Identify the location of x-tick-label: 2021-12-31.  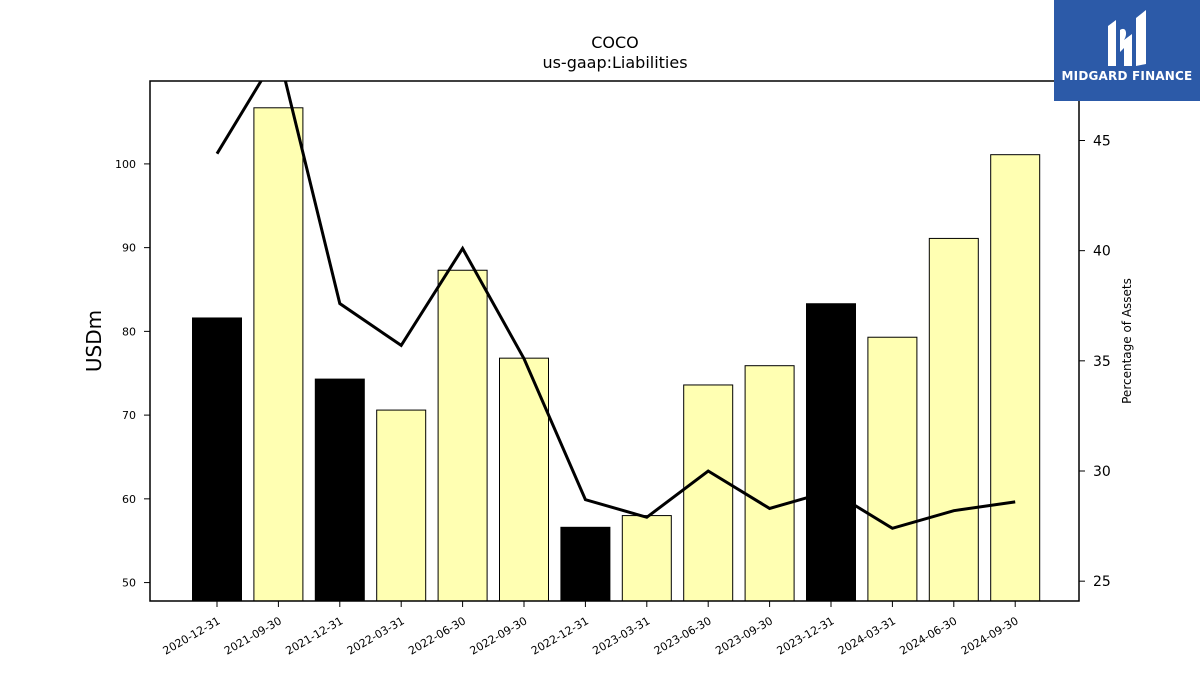
(314, 635).